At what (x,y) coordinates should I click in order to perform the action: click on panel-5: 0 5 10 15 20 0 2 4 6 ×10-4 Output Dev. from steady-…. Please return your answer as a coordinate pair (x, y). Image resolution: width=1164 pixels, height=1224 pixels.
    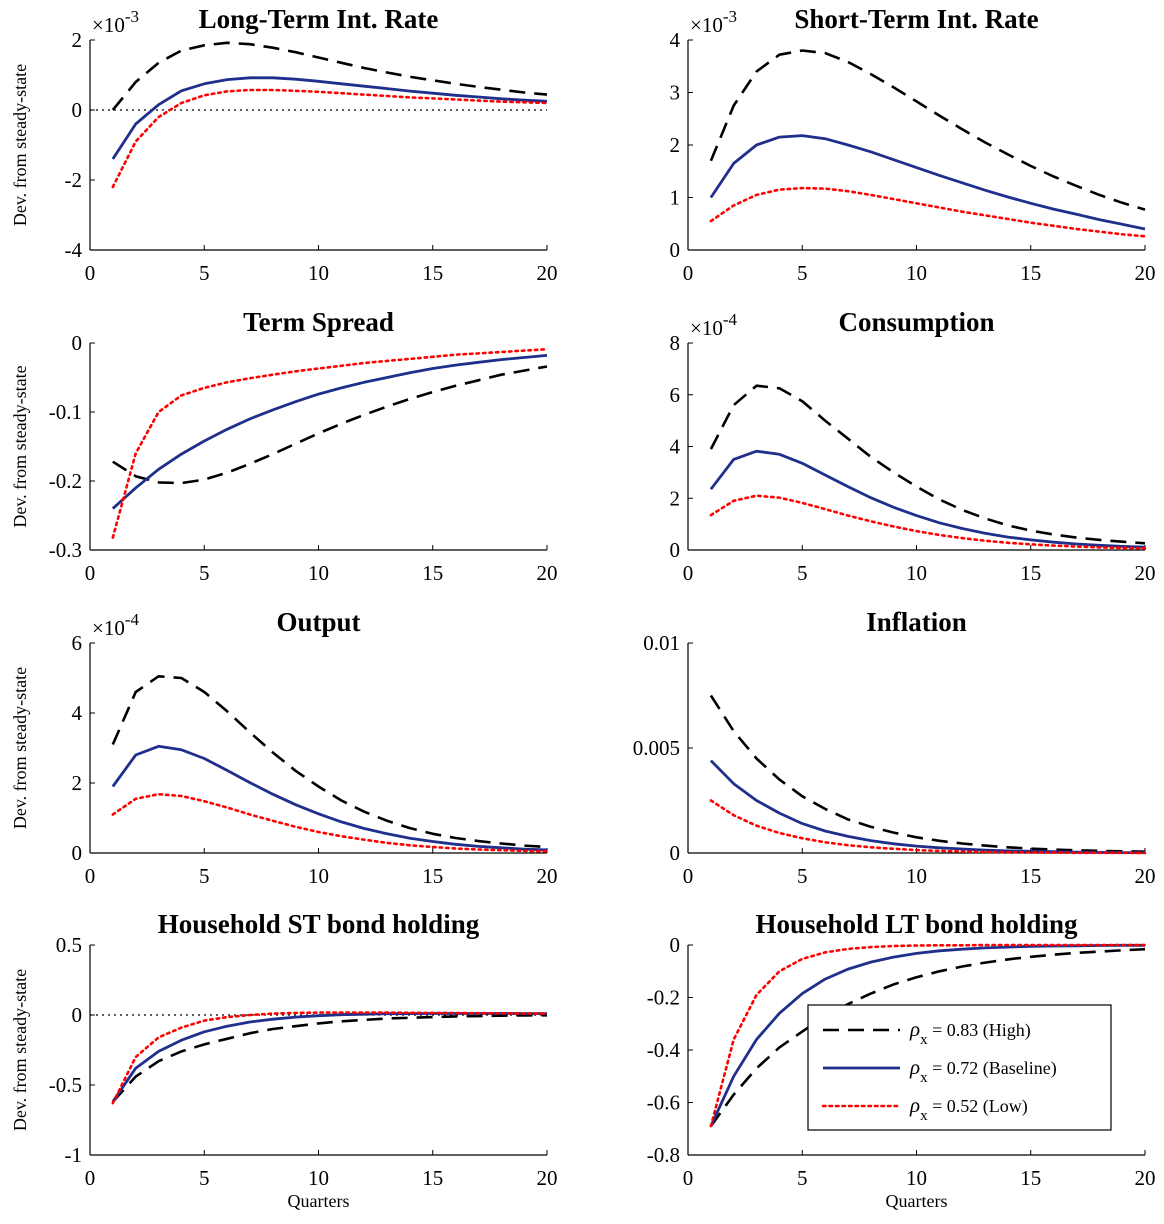
    Looking at the image, I should click on (284, 747).